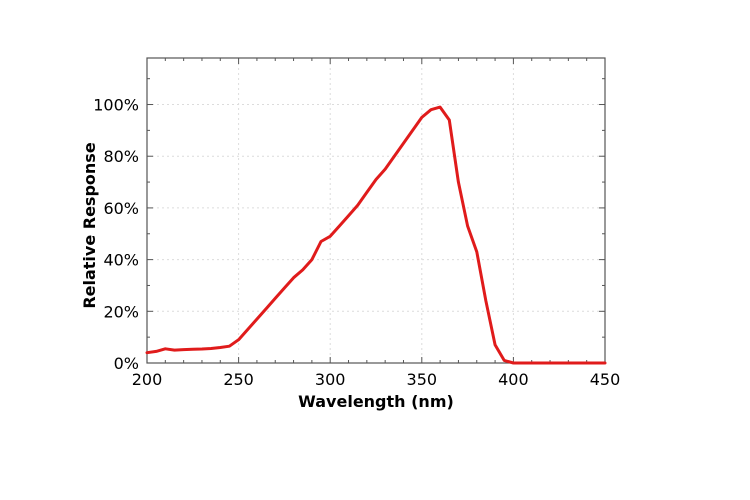  What do you see at coordinates (89, 225) in the screenshot?
I see `y-axis-title: Relative Response` at bounding box center [89, 225].